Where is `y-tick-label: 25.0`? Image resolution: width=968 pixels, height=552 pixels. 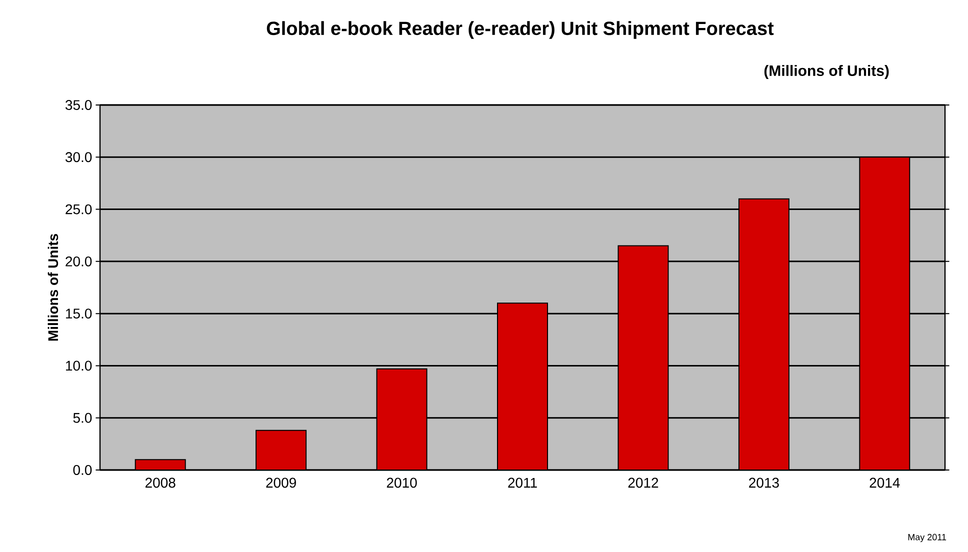
y-tick-label: 25.0 is located at coordinates (79, 209).